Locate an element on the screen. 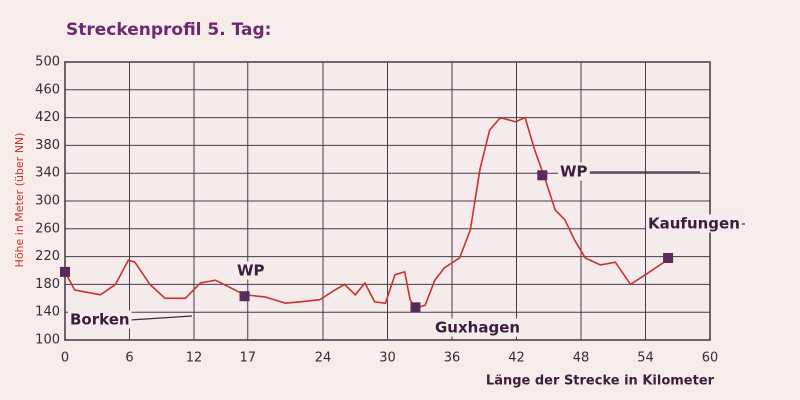 This screenshot has width=800, height=400. leader-line is located at coordinates (161, 318).